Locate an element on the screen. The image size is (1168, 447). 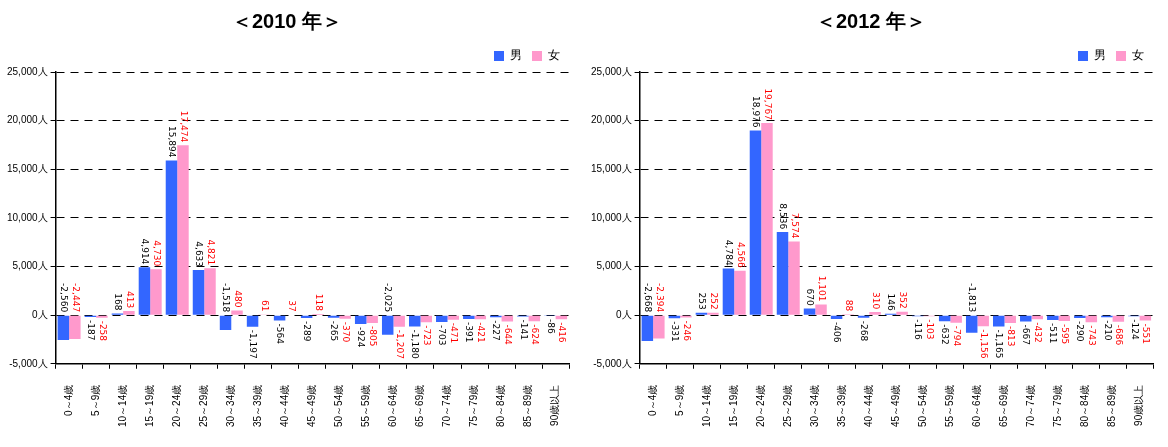
data-label: -289 is located at coordinates (307, 331).